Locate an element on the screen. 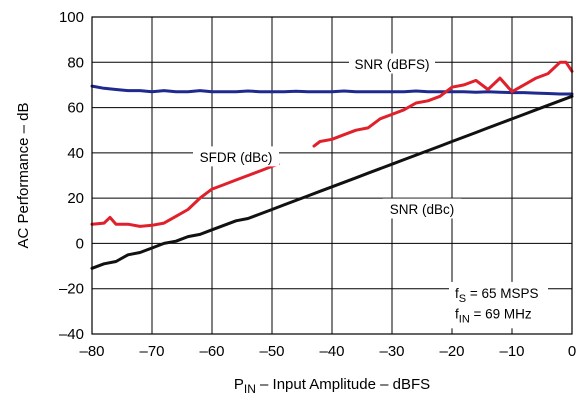 The image size is (578, 404). y-axis-label: AC Performance – dB is located at coordinates (23, 176).